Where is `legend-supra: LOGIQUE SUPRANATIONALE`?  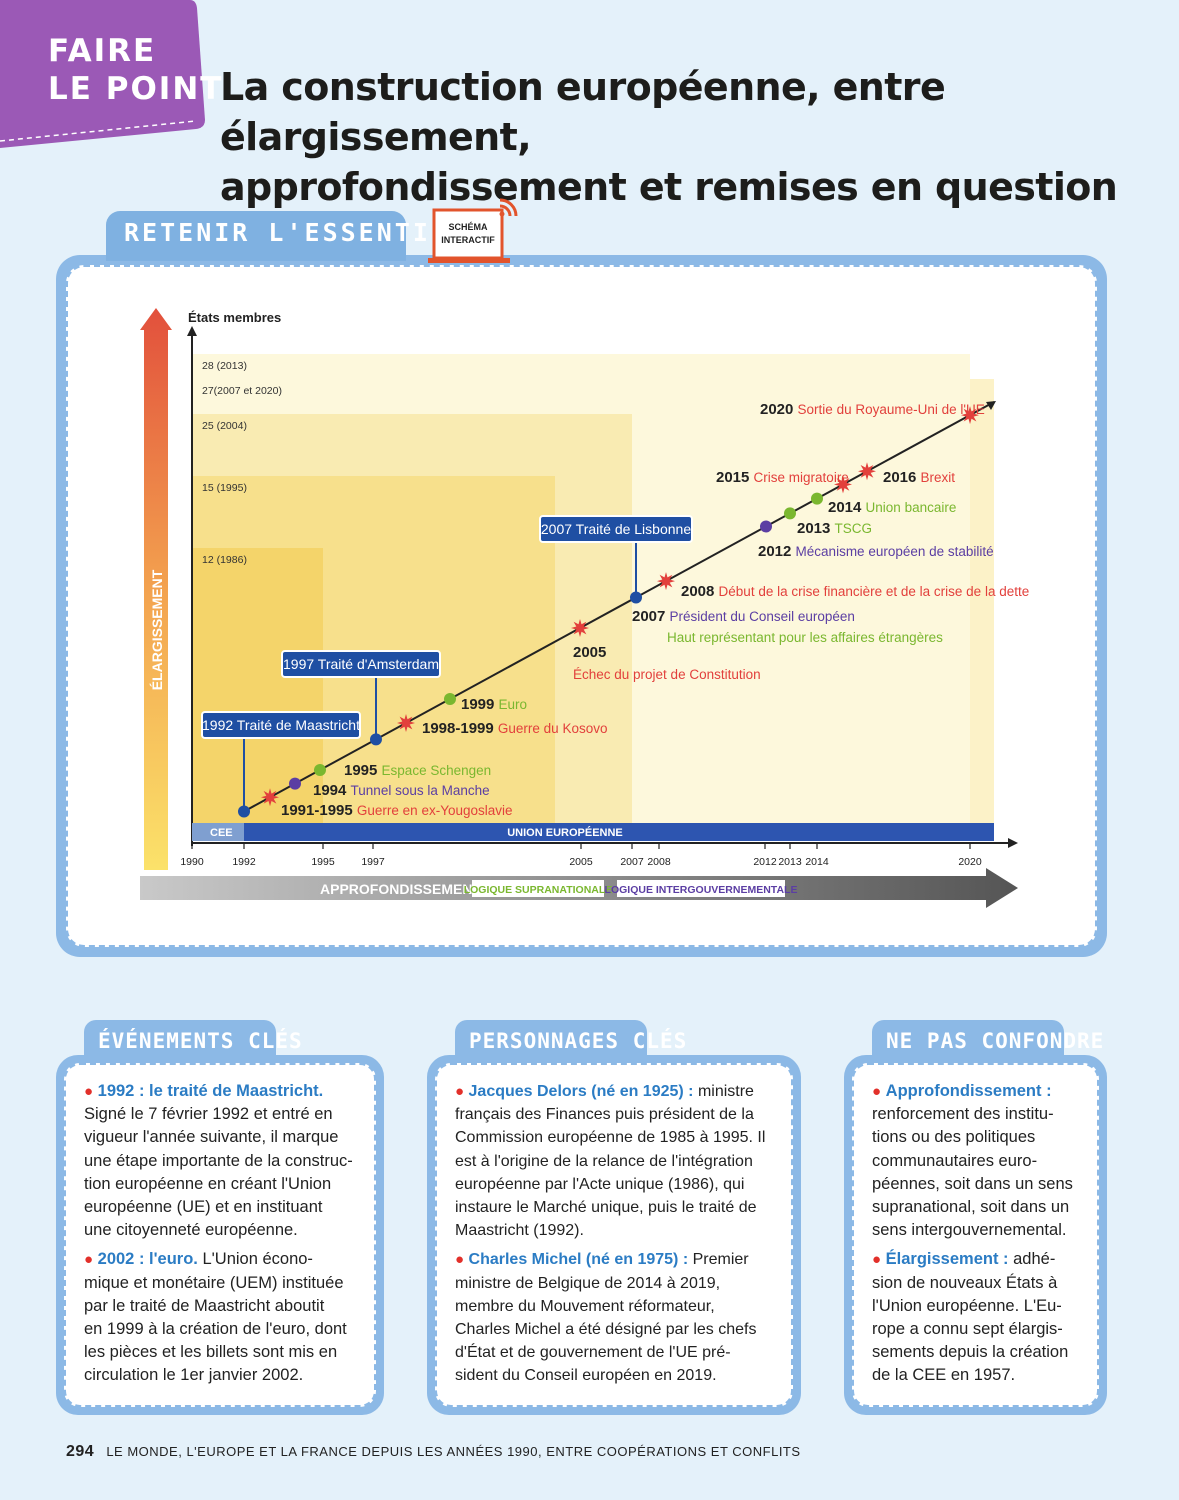
legend-supra: LOGIQUE SUPRANATIONALE is located at coordinates (538, 890).